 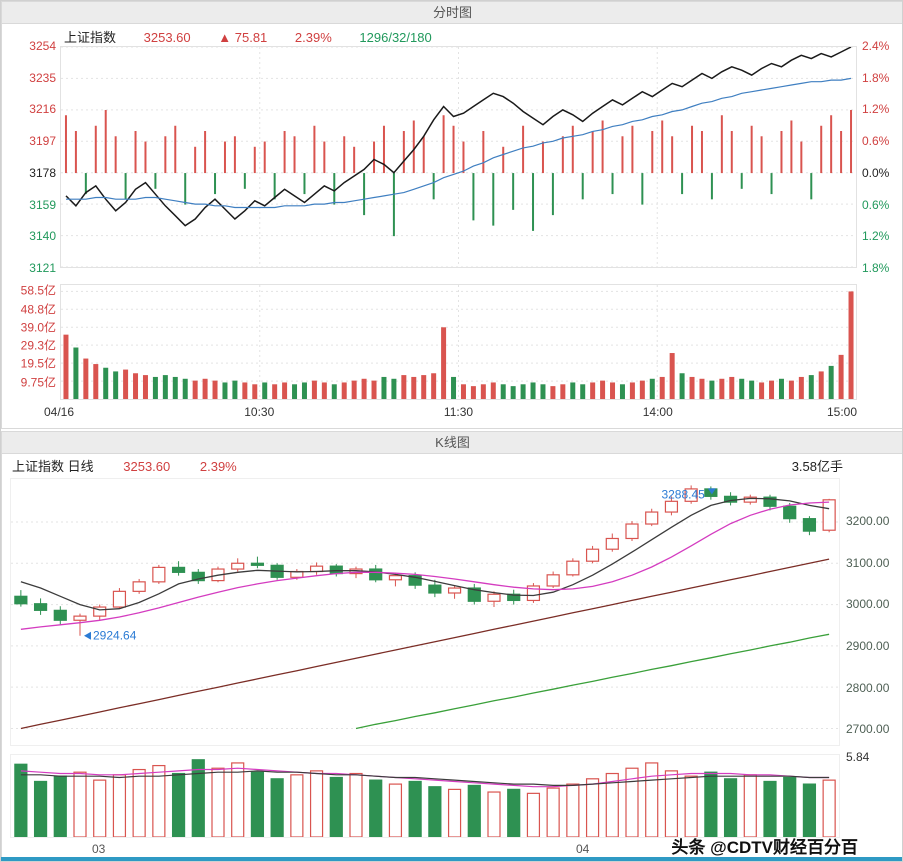 I want to click on vol-axis-label: 58.5亿, so click(x=38, y=290).